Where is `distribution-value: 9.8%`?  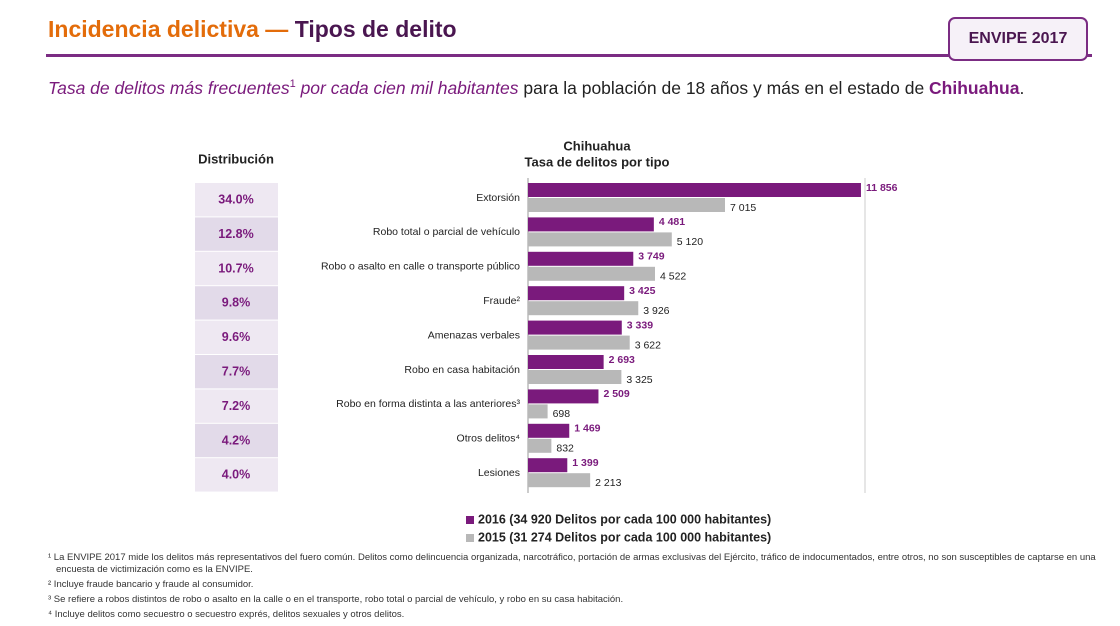
distribution-value: 9.8% is located at coordinates (236, 303).